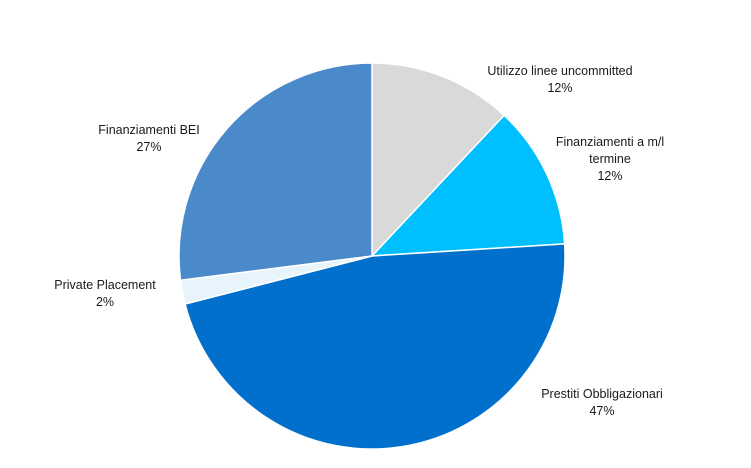 This screenshot has width=751, height=468. Describe the element at coordinates (148, 147) in the screenshot. I see `slice-value-label: 27%` at that location.